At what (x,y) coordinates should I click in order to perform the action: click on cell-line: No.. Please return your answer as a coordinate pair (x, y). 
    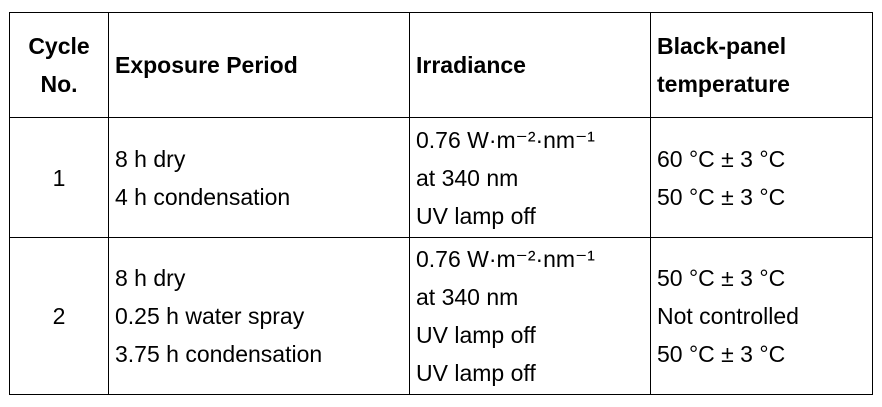
    Looking at the image, I should click on (59, 84).